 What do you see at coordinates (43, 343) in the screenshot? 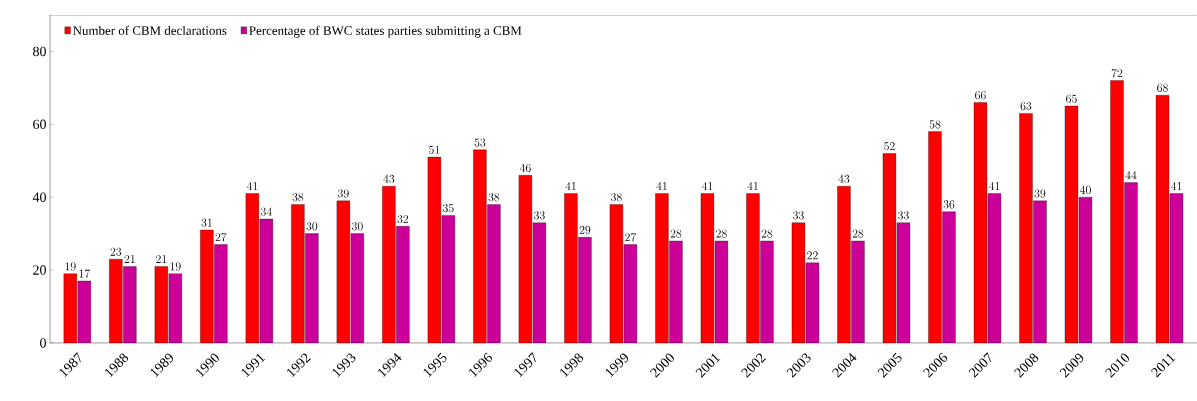
I see `y-tick-label: 0` at bounding box center [43, 343].